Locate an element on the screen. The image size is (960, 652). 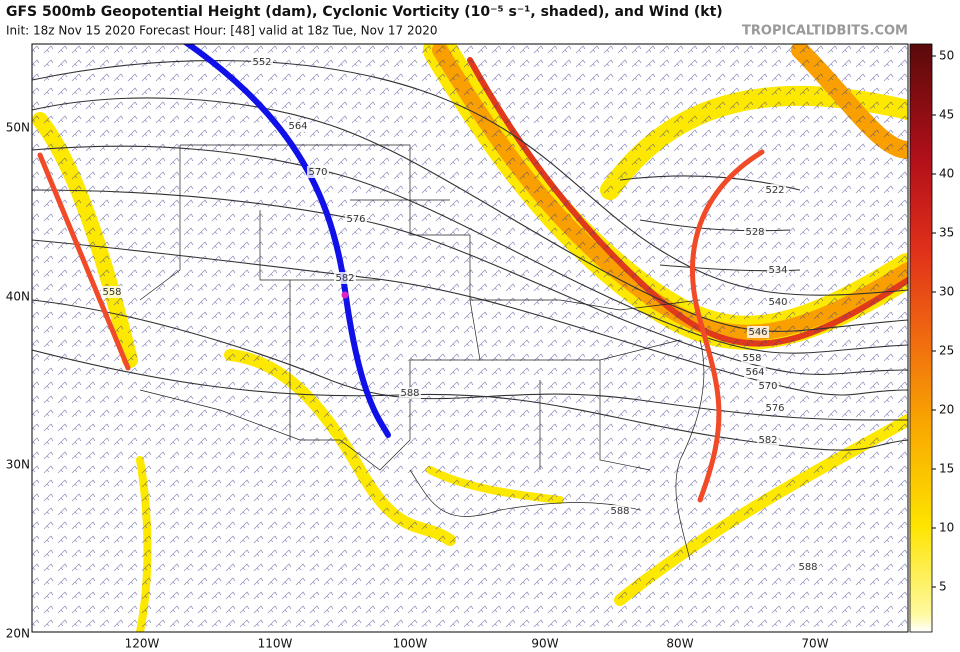
contour-label: 534 is located at coordinates (777, 270).